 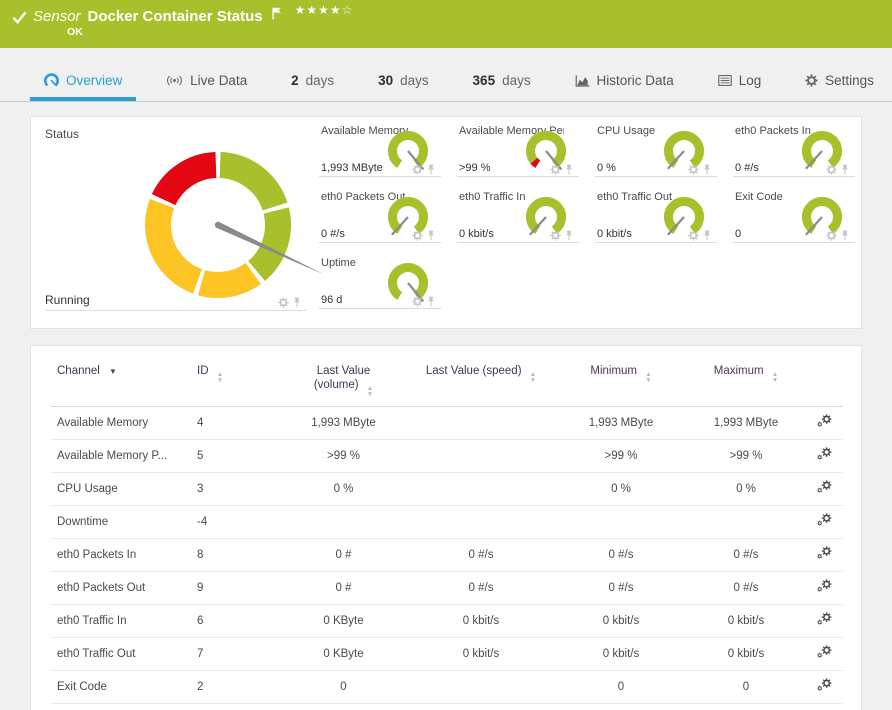 I want to click on id-cell: 5, so click(x=200, y=456).